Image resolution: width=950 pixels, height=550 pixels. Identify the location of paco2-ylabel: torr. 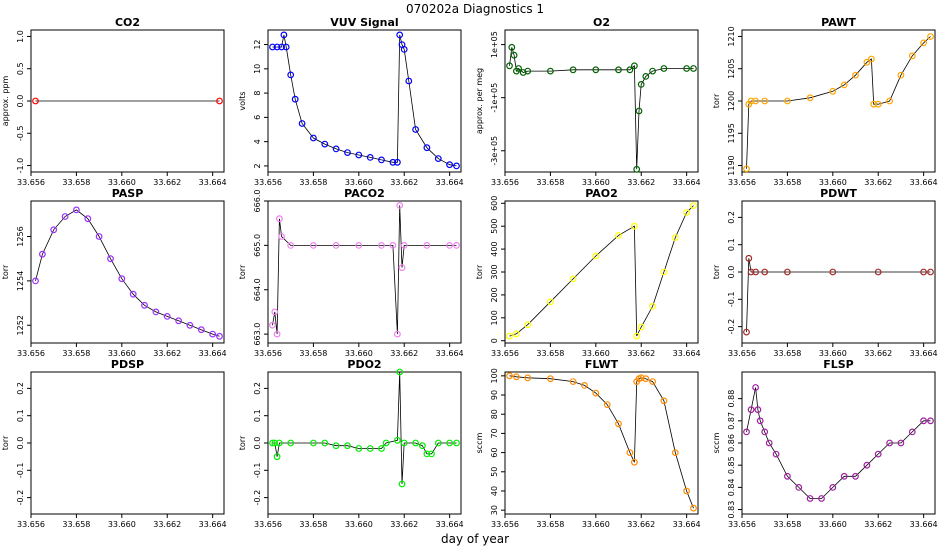
(242, 271).